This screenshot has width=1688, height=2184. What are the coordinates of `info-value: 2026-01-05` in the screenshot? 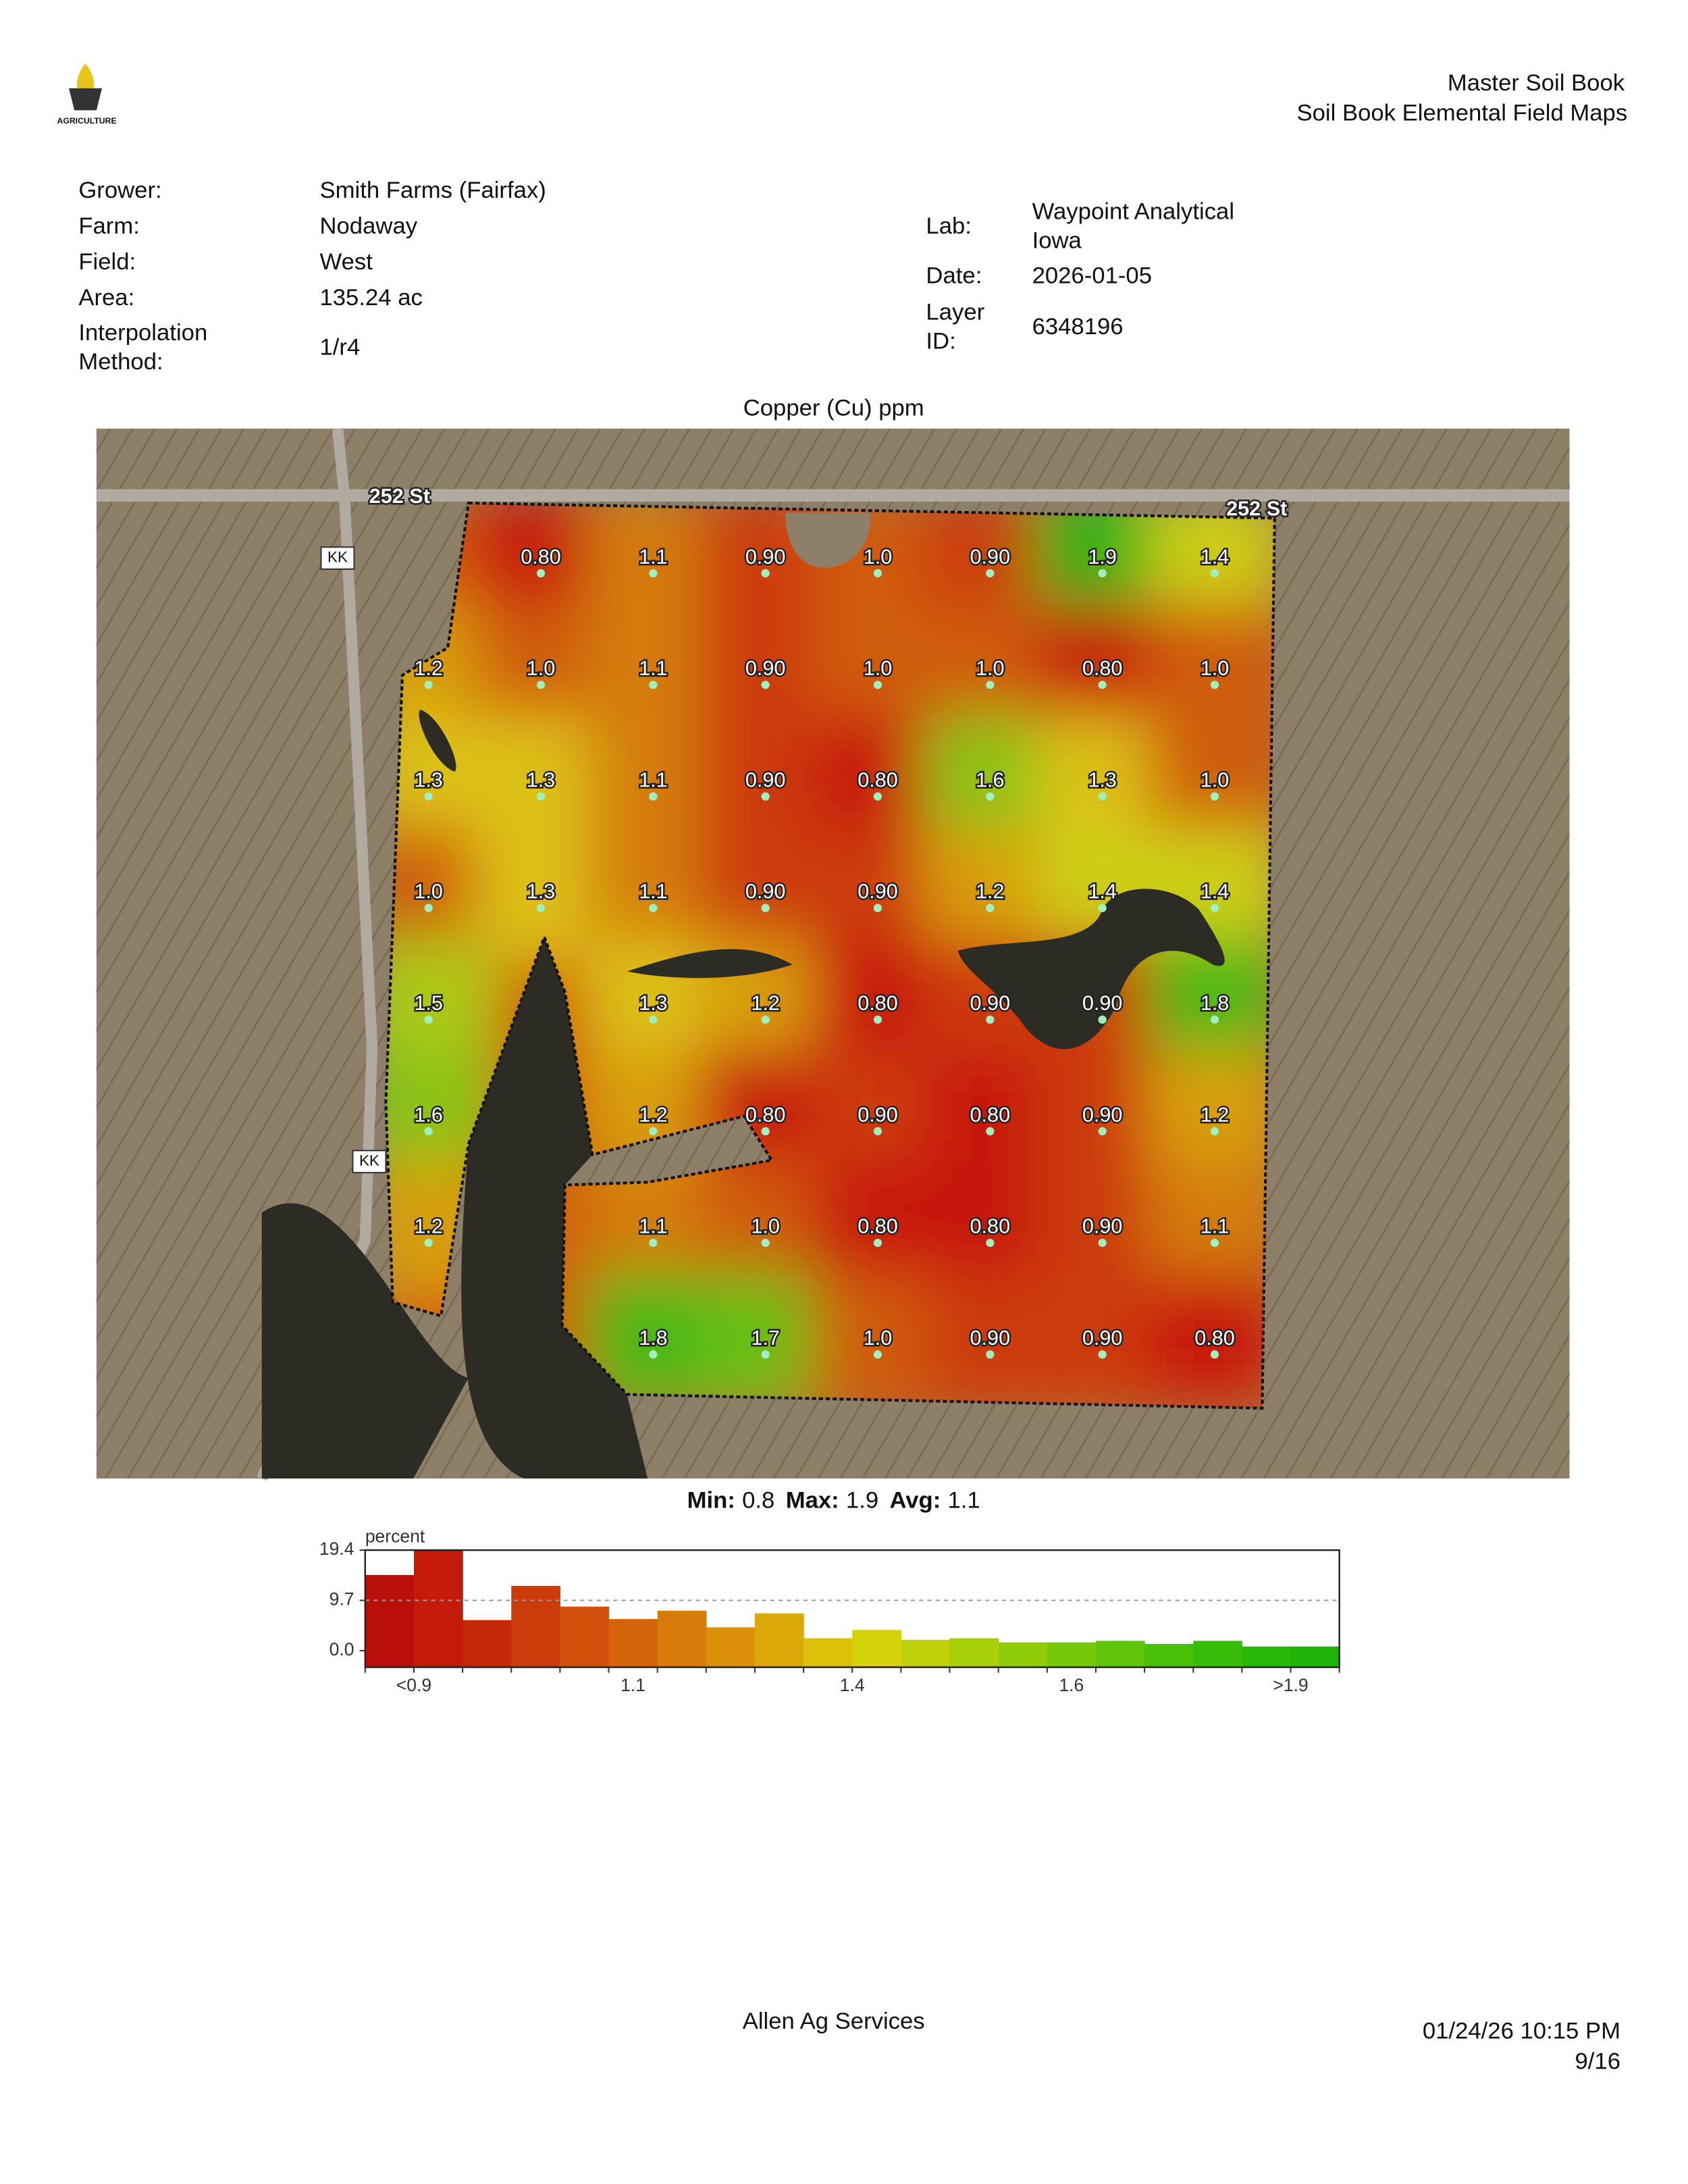 It's located at (1092, 276).